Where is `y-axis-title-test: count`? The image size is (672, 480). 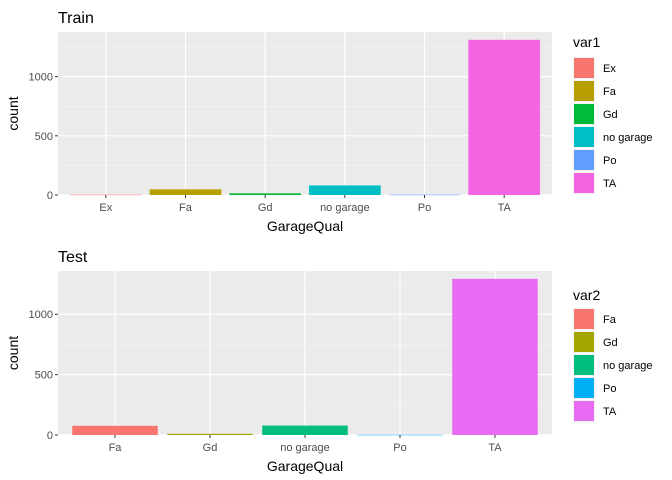 y-axis-title-test: count is located at coordinates (13, 353).